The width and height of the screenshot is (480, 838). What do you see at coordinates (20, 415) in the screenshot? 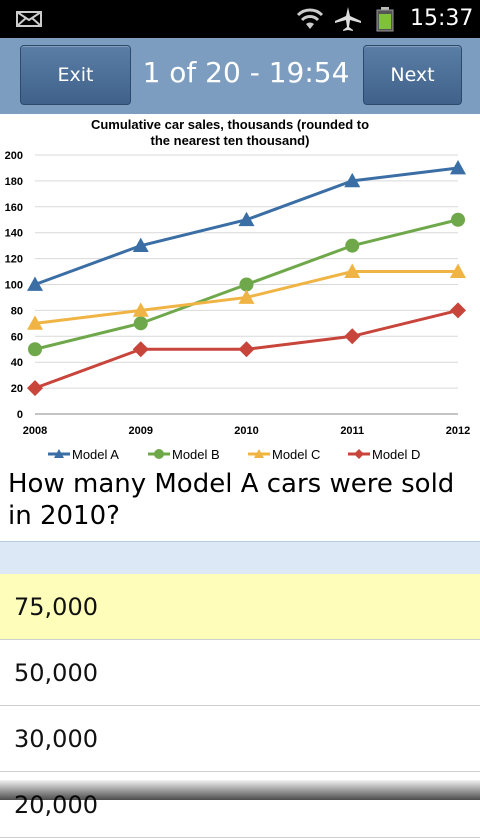
I see `y-tick-label: 0` at bounding box center [20, 415].